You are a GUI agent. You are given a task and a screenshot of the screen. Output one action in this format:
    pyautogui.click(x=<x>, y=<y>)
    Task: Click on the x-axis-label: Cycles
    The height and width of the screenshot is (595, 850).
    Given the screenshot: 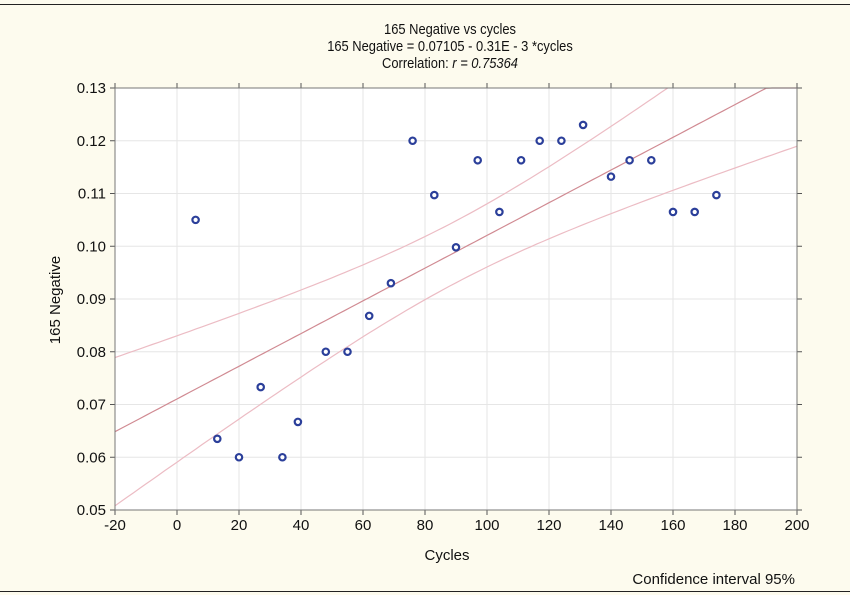 What is the action you would take?
    pyautogui.click(x=446, y=555)
    